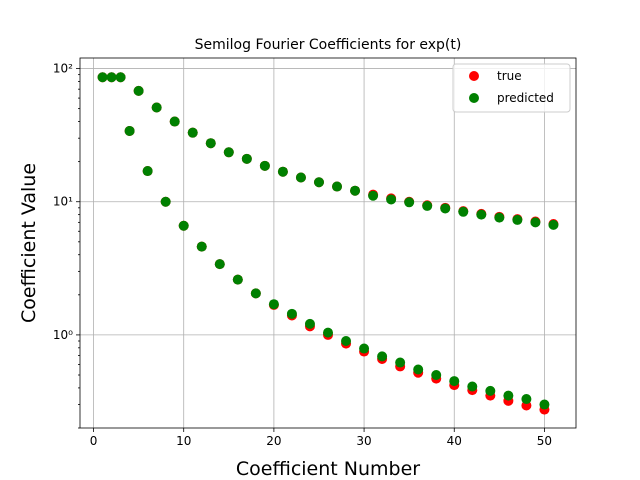 This screenshot has width=640, height=480. I want to click on x-tick-label: 50, so click(544, 441).